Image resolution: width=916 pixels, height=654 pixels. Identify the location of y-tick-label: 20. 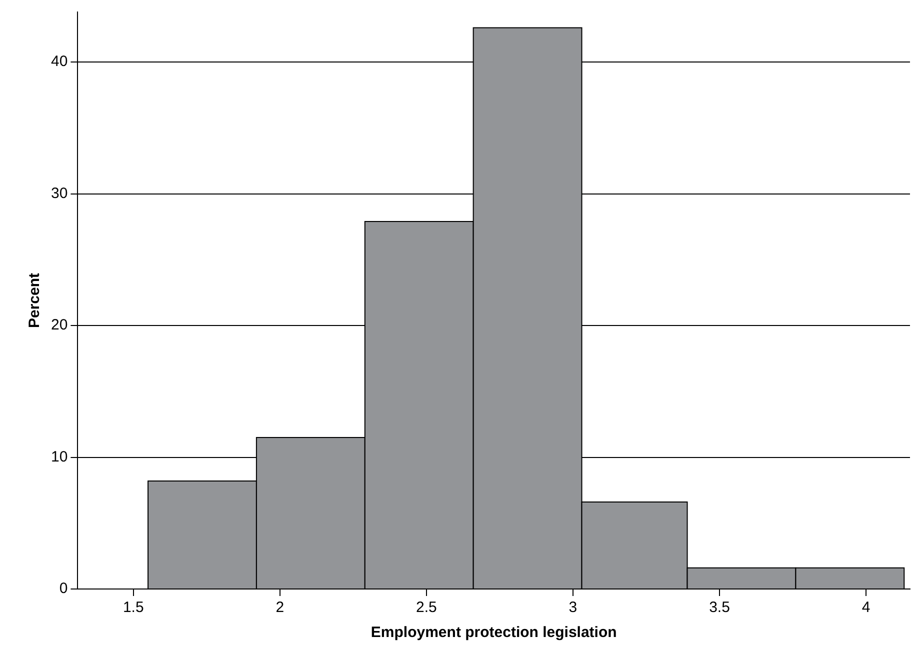
(59, 325).